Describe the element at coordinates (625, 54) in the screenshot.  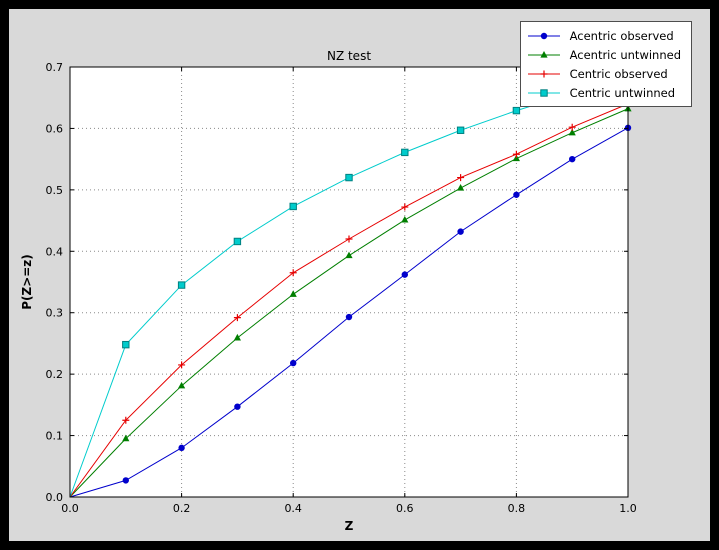
I see `legend-label: Acentric untwinned` at that location.